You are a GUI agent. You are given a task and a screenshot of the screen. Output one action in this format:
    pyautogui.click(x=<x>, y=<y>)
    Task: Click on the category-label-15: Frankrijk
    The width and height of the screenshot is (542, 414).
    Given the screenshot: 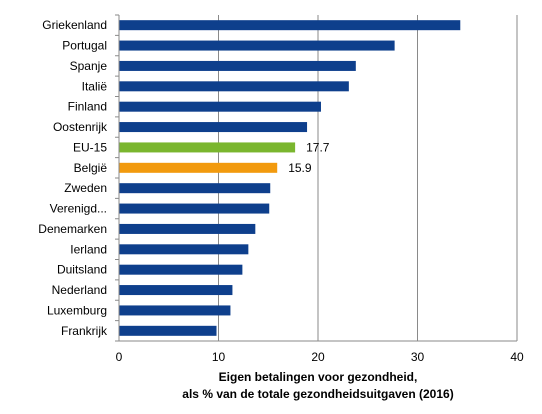 What is the action you would take?
    pyautogui.click(x=84, y=331)
    